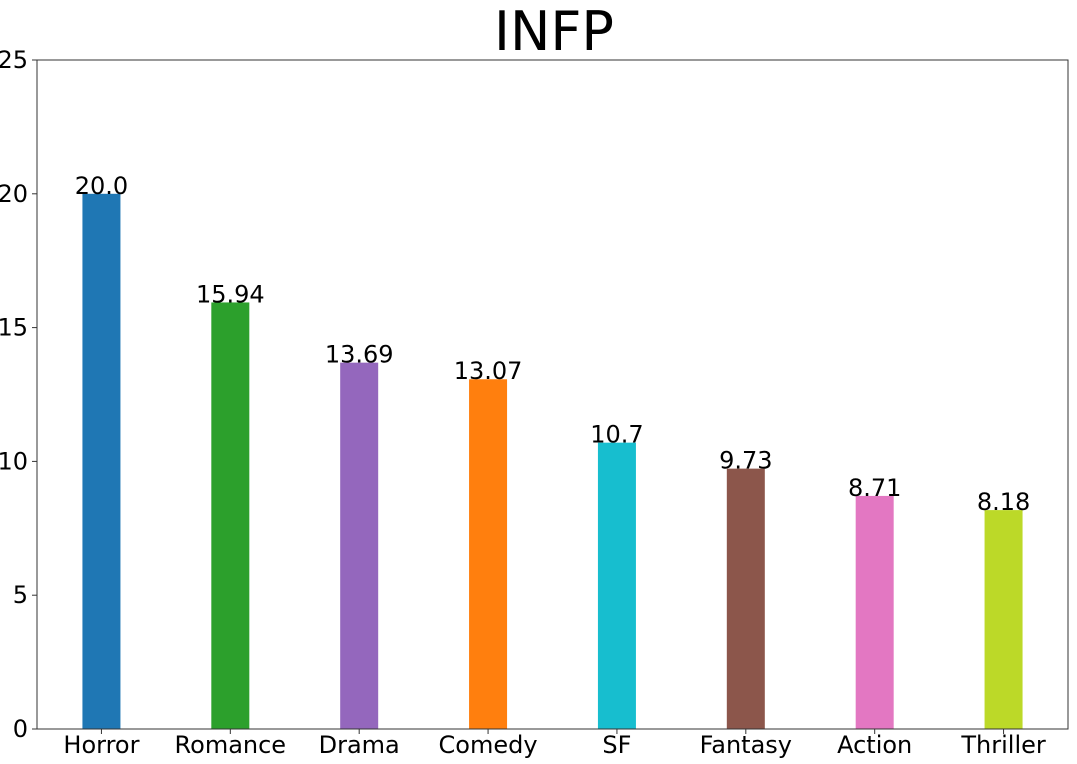 Image resolution: width=1077 pixels, height=764 pixels. I want to click on data-label-thriller: 8.18, so click(1003, 502).